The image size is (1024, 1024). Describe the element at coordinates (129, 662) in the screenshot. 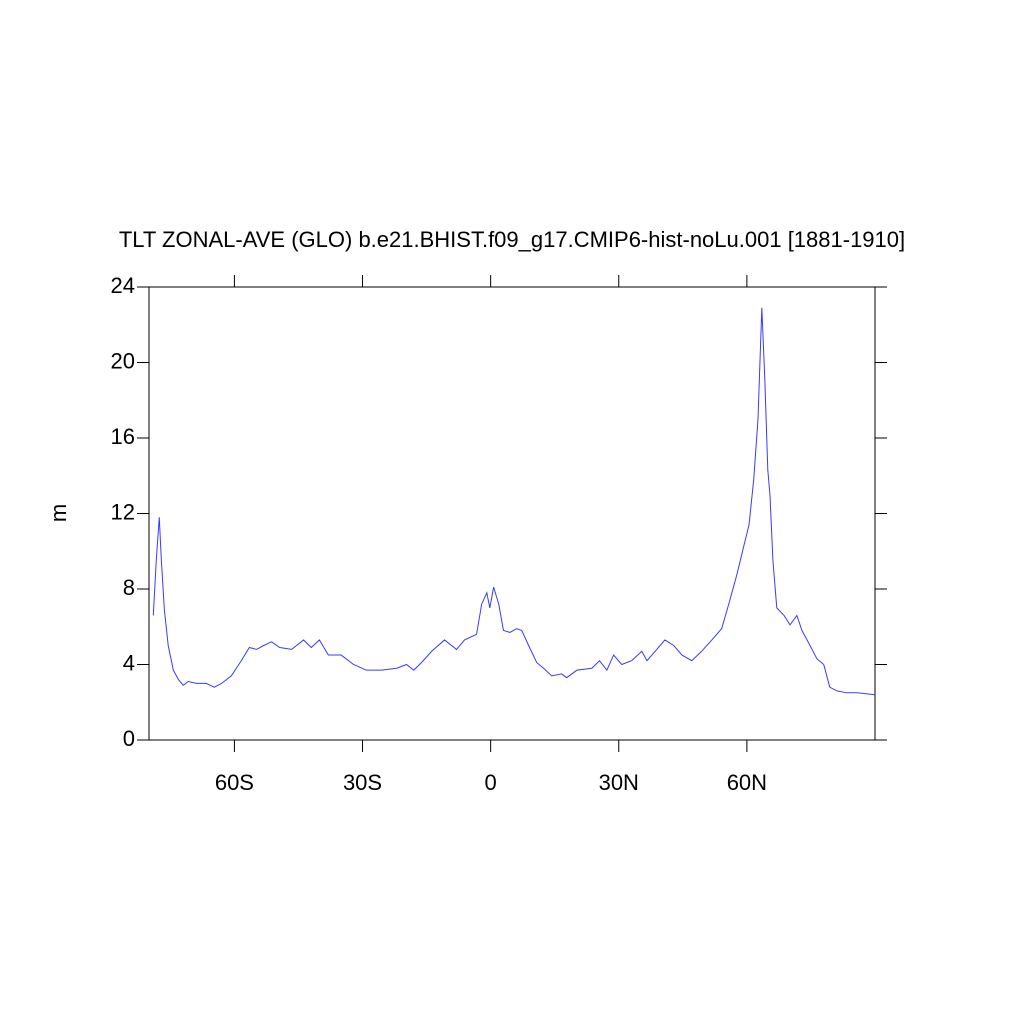

I see `y-tick-label: 4` at that location.